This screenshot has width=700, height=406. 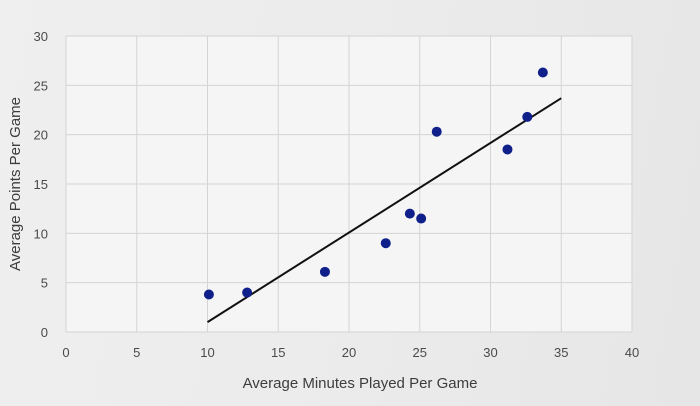 I want to click on x-tick-labels: 0 5 10 15 20 25 30 35 40, so click(x=350, y=352).